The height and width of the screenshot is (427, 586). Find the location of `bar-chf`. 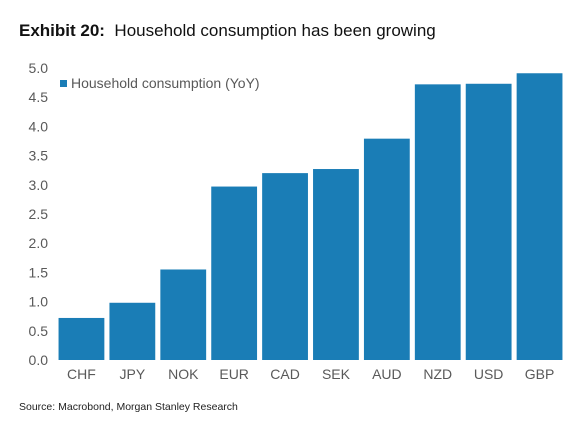

bar-chf is located at coordinates (81, 338).